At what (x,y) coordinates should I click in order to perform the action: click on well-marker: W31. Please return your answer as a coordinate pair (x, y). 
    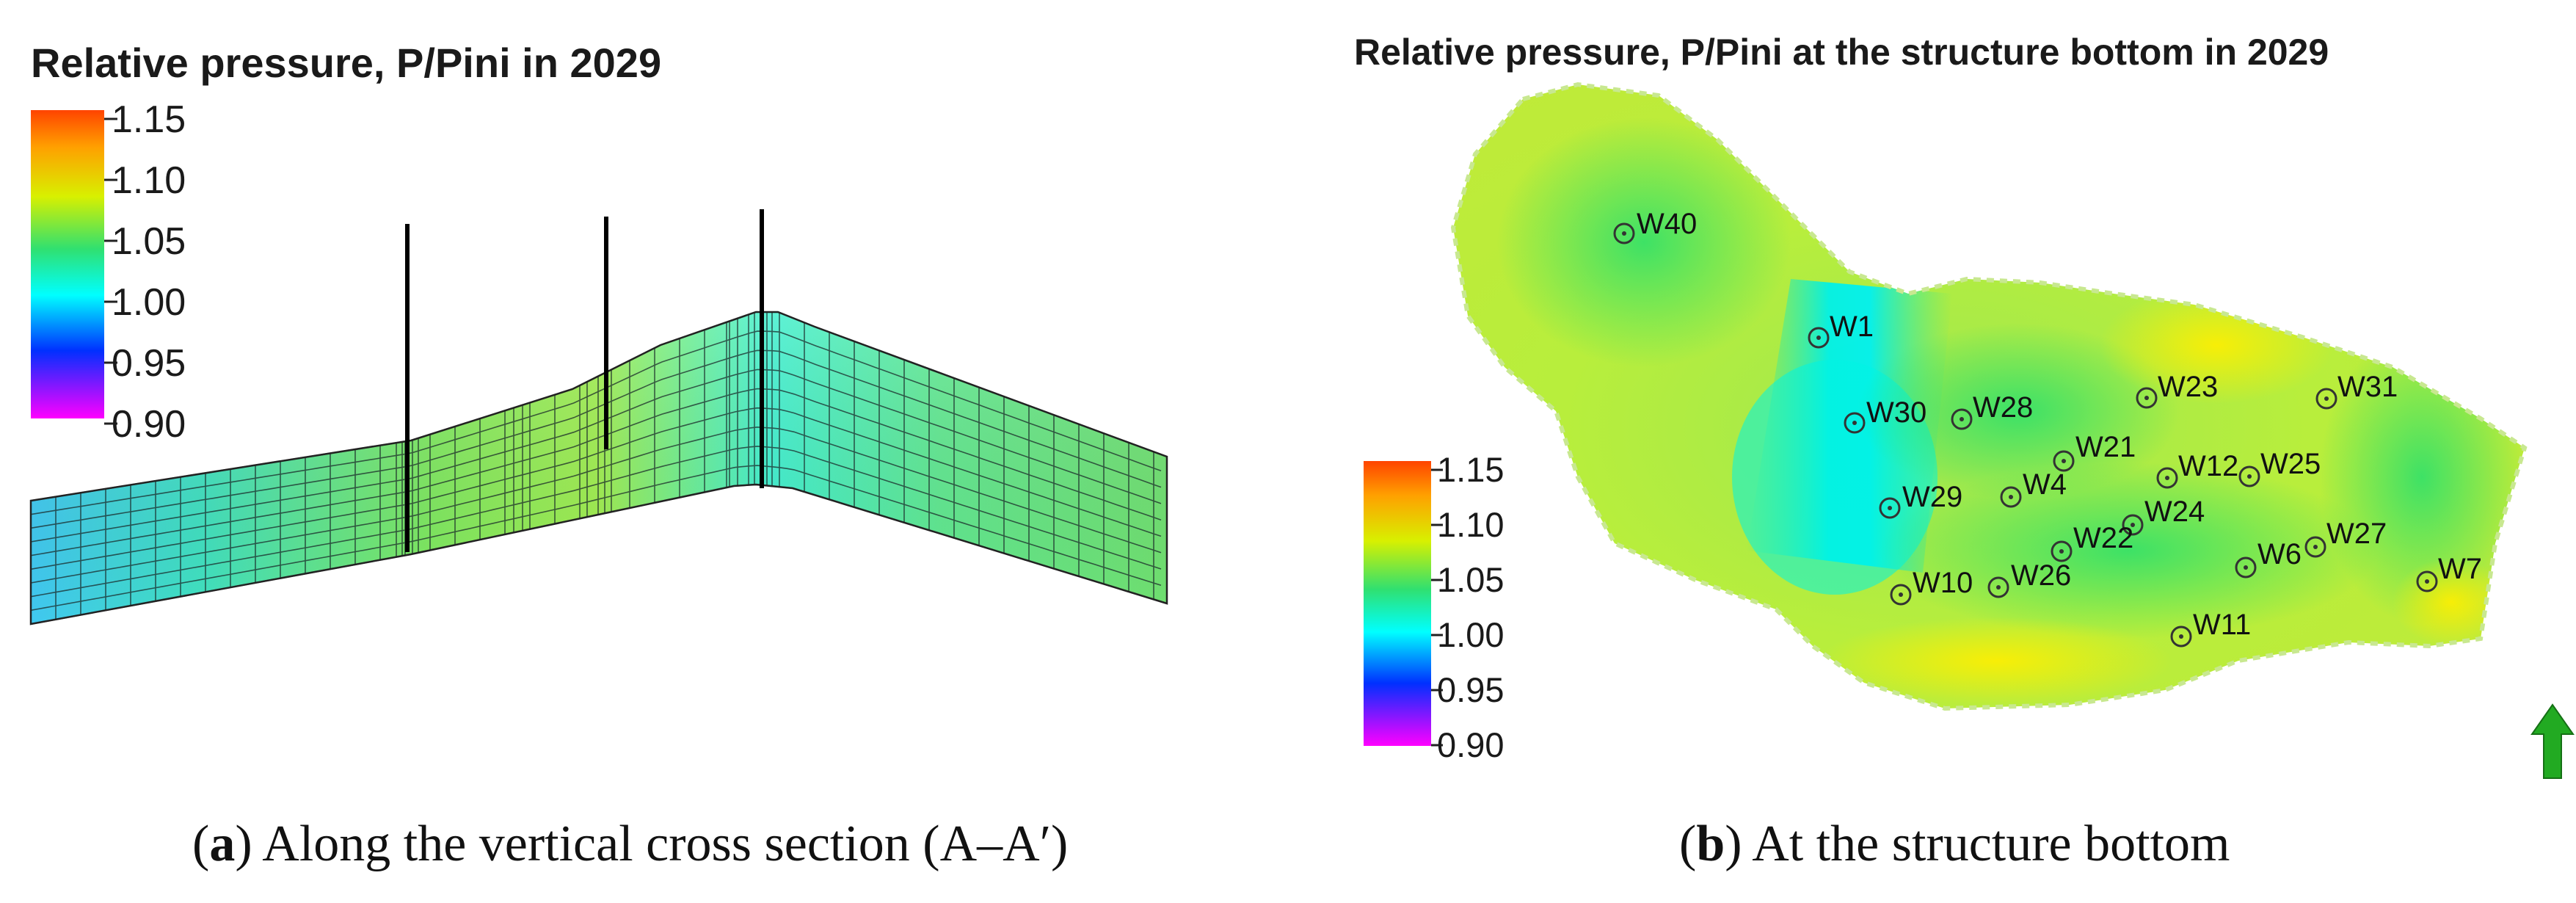
    Looking at the image, I should click on (2356, 390).